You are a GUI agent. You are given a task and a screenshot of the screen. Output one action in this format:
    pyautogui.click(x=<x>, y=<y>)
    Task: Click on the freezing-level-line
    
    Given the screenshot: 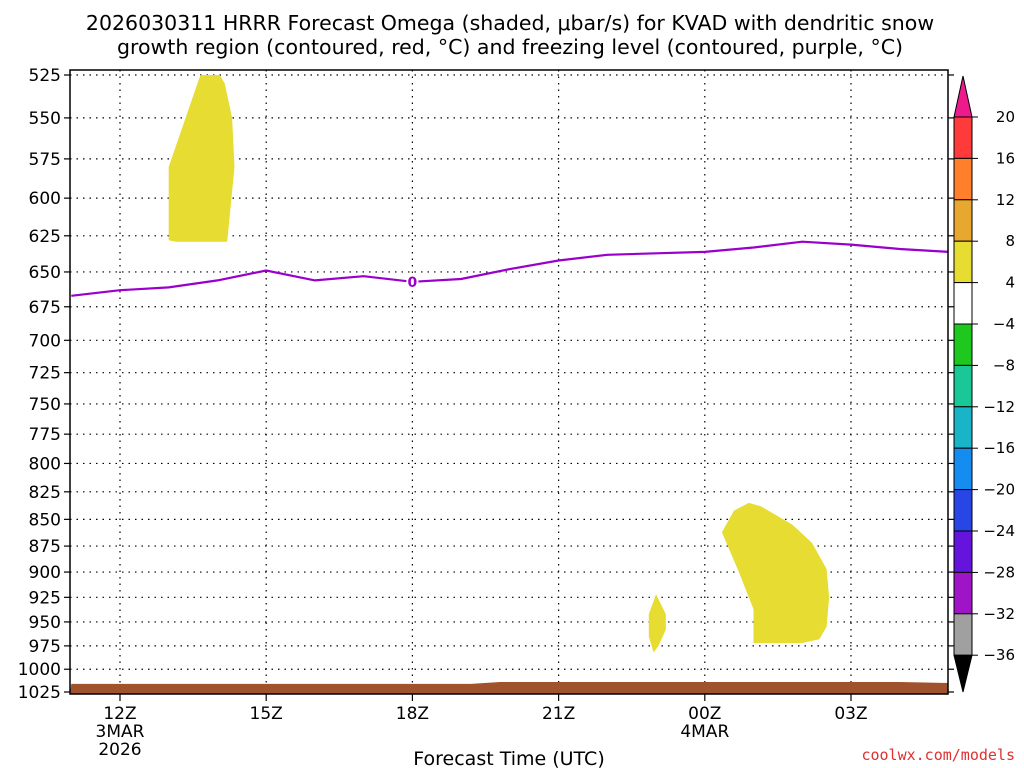 What is the action you would take?
    pyautogui.click(x=510, y=268)
    